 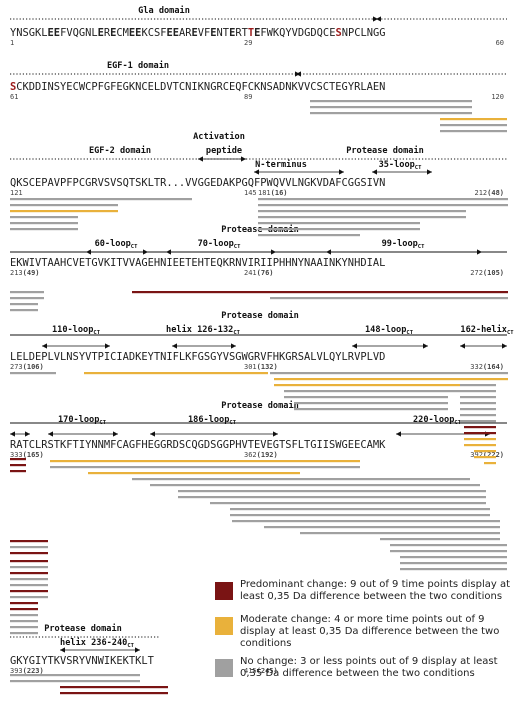 What do you see at coordinates (12, 43) in the screenshot?
I see `residue-number: 1` at bounding box center [12, 43].